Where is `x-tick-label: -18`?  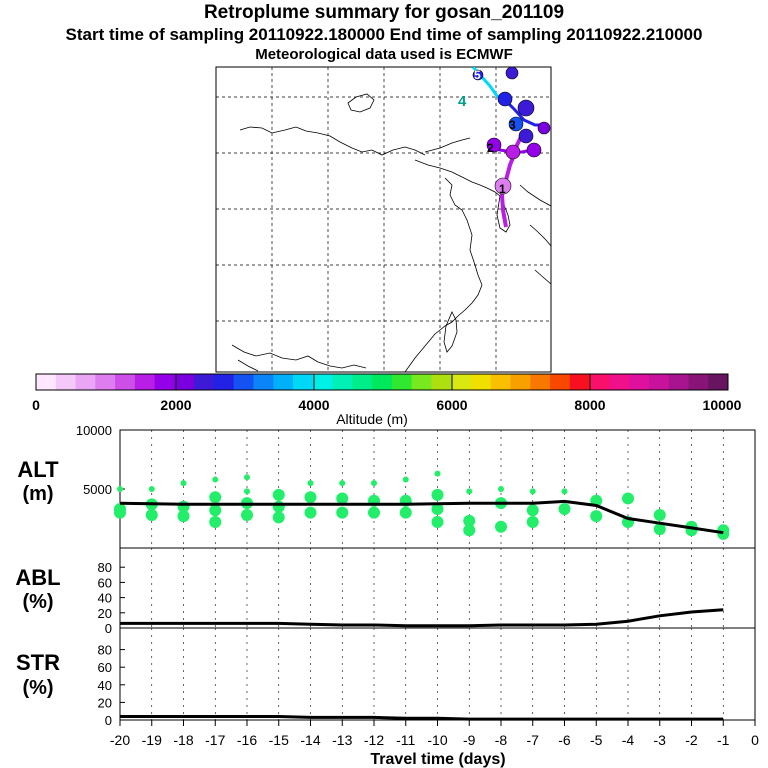
x-tick-label: -18 is located at coordinates (183, 740).